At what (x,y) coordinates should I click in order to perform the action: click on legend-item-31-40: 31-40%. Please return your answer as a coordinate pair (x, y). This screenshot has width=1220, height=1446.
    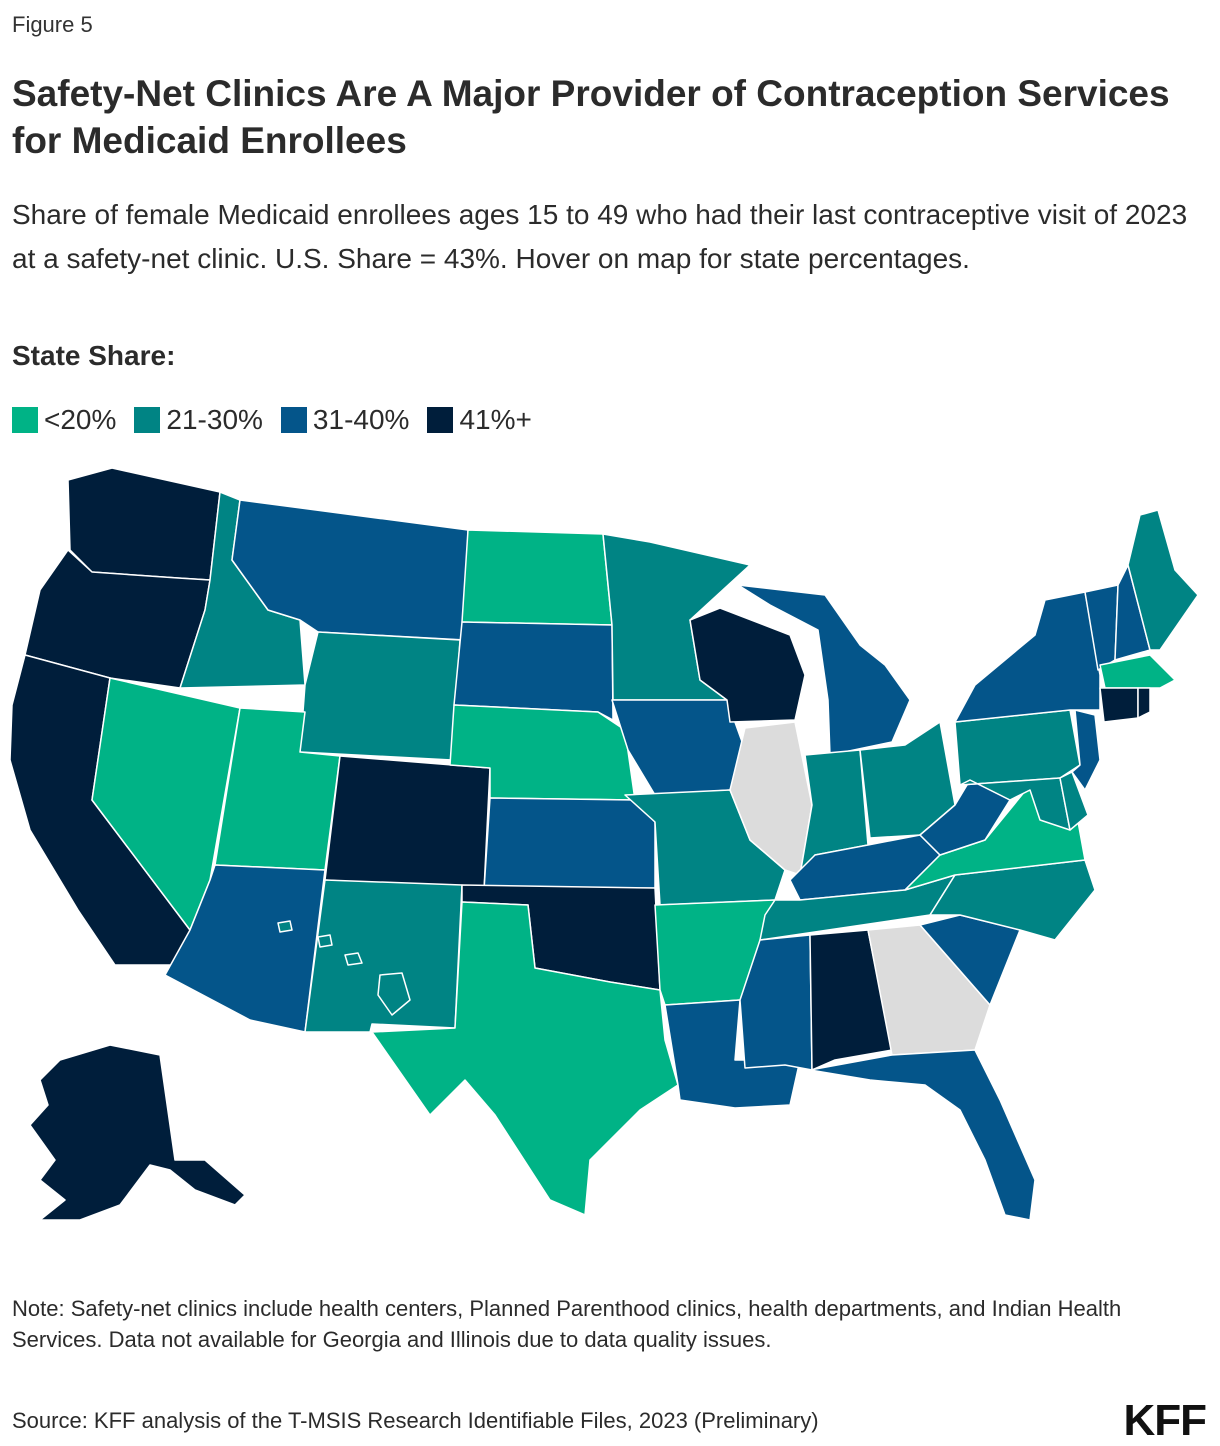
    Looking at the image, I should click on (345, 420).